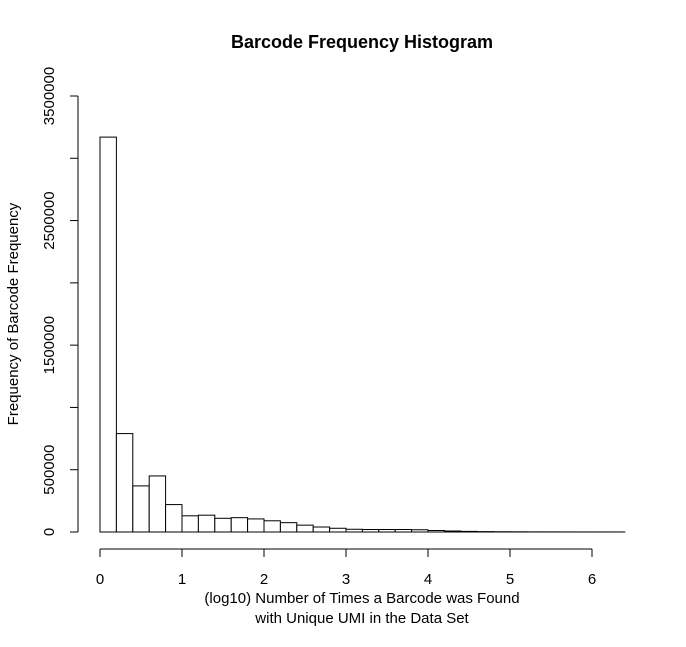 The height and width of the screenshot is (647, 686). What do you see at coordinates (49, 532) in the screenshot?
I see `y-tick-label-0: 0` at bounding box center [49, 532].